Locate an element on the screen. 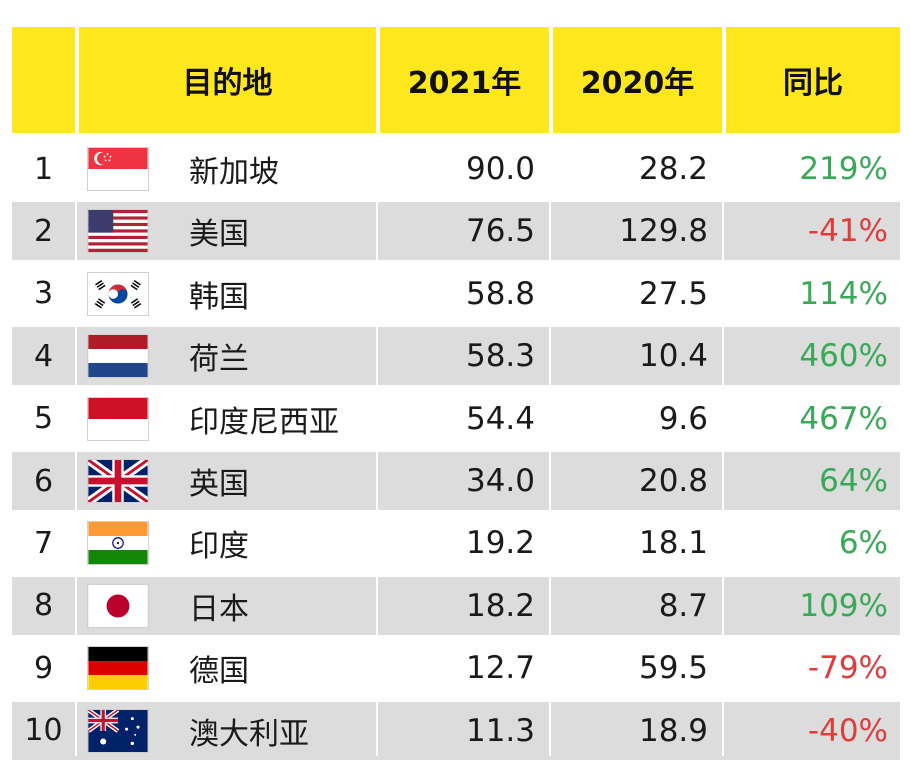 This screenshot has width=910, height=766. header-rank is located at coordinates (43, 80).